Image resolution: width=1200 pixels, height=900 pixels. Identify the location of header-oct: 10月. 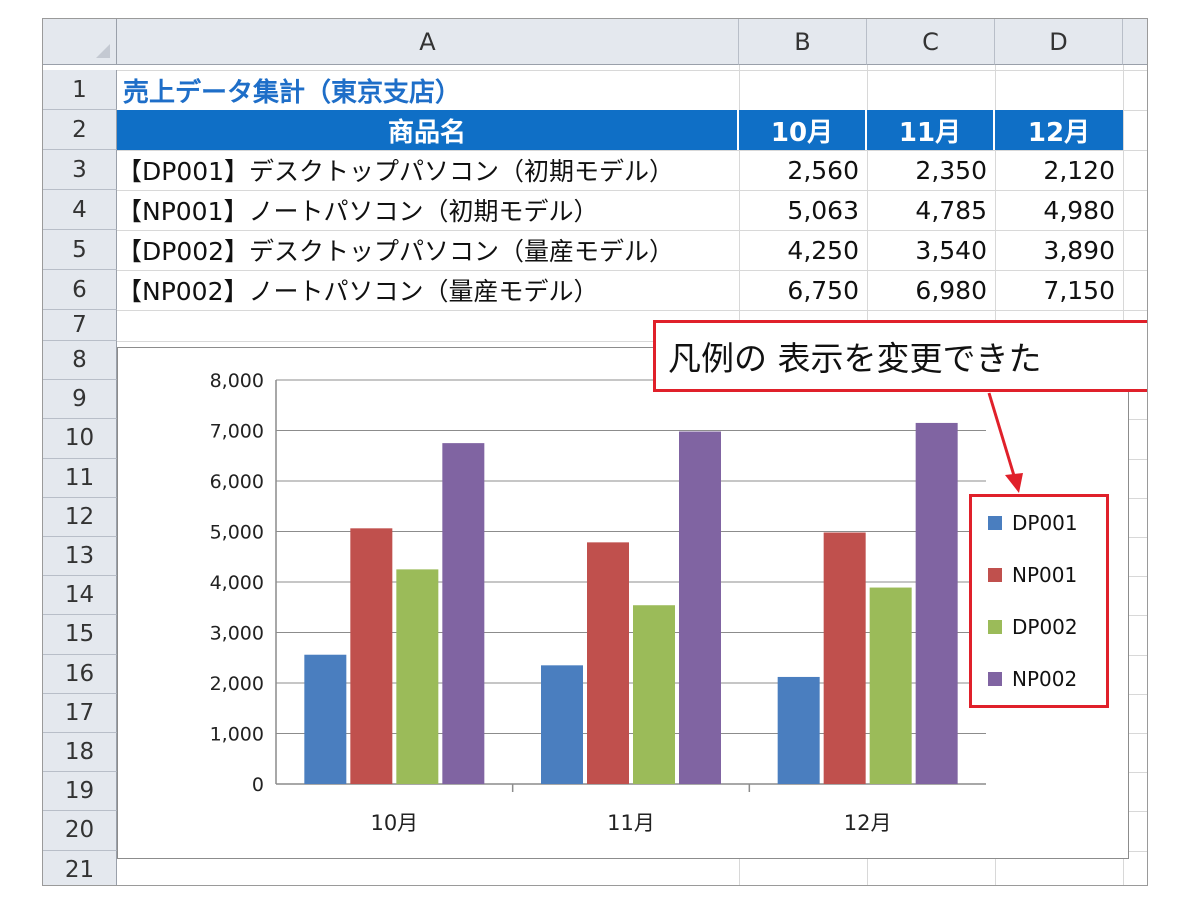
(803, 130).